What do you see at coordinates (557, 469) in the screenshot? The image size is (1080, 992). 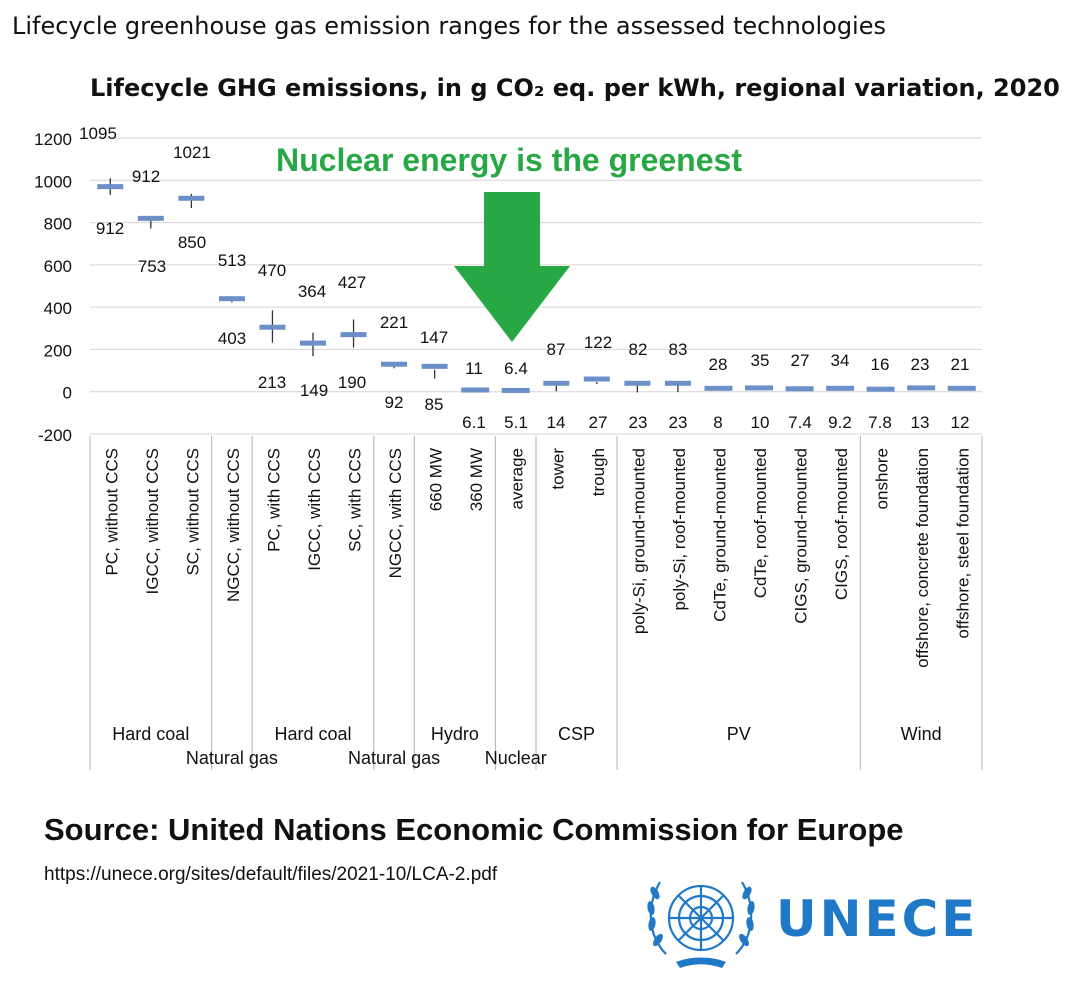 I see `category-label: tower` at bounding box center [557, 469].